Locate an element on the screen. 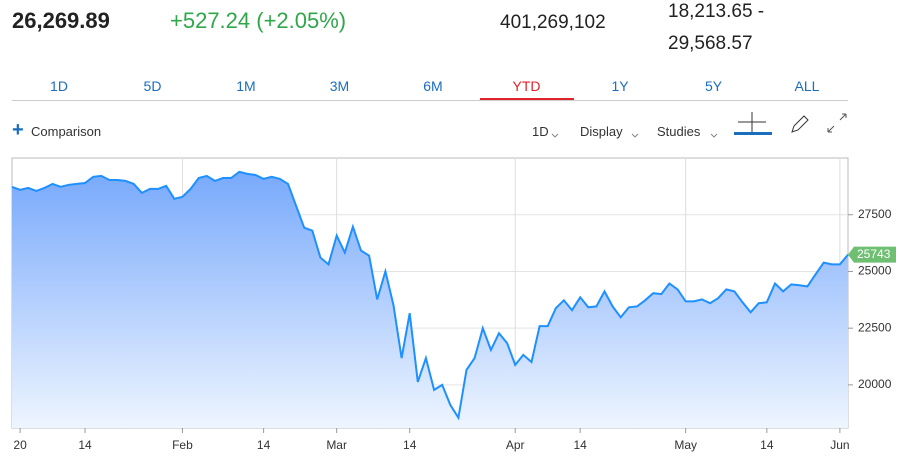  x-tick-label: Apr is located at coordinates (515, 445).